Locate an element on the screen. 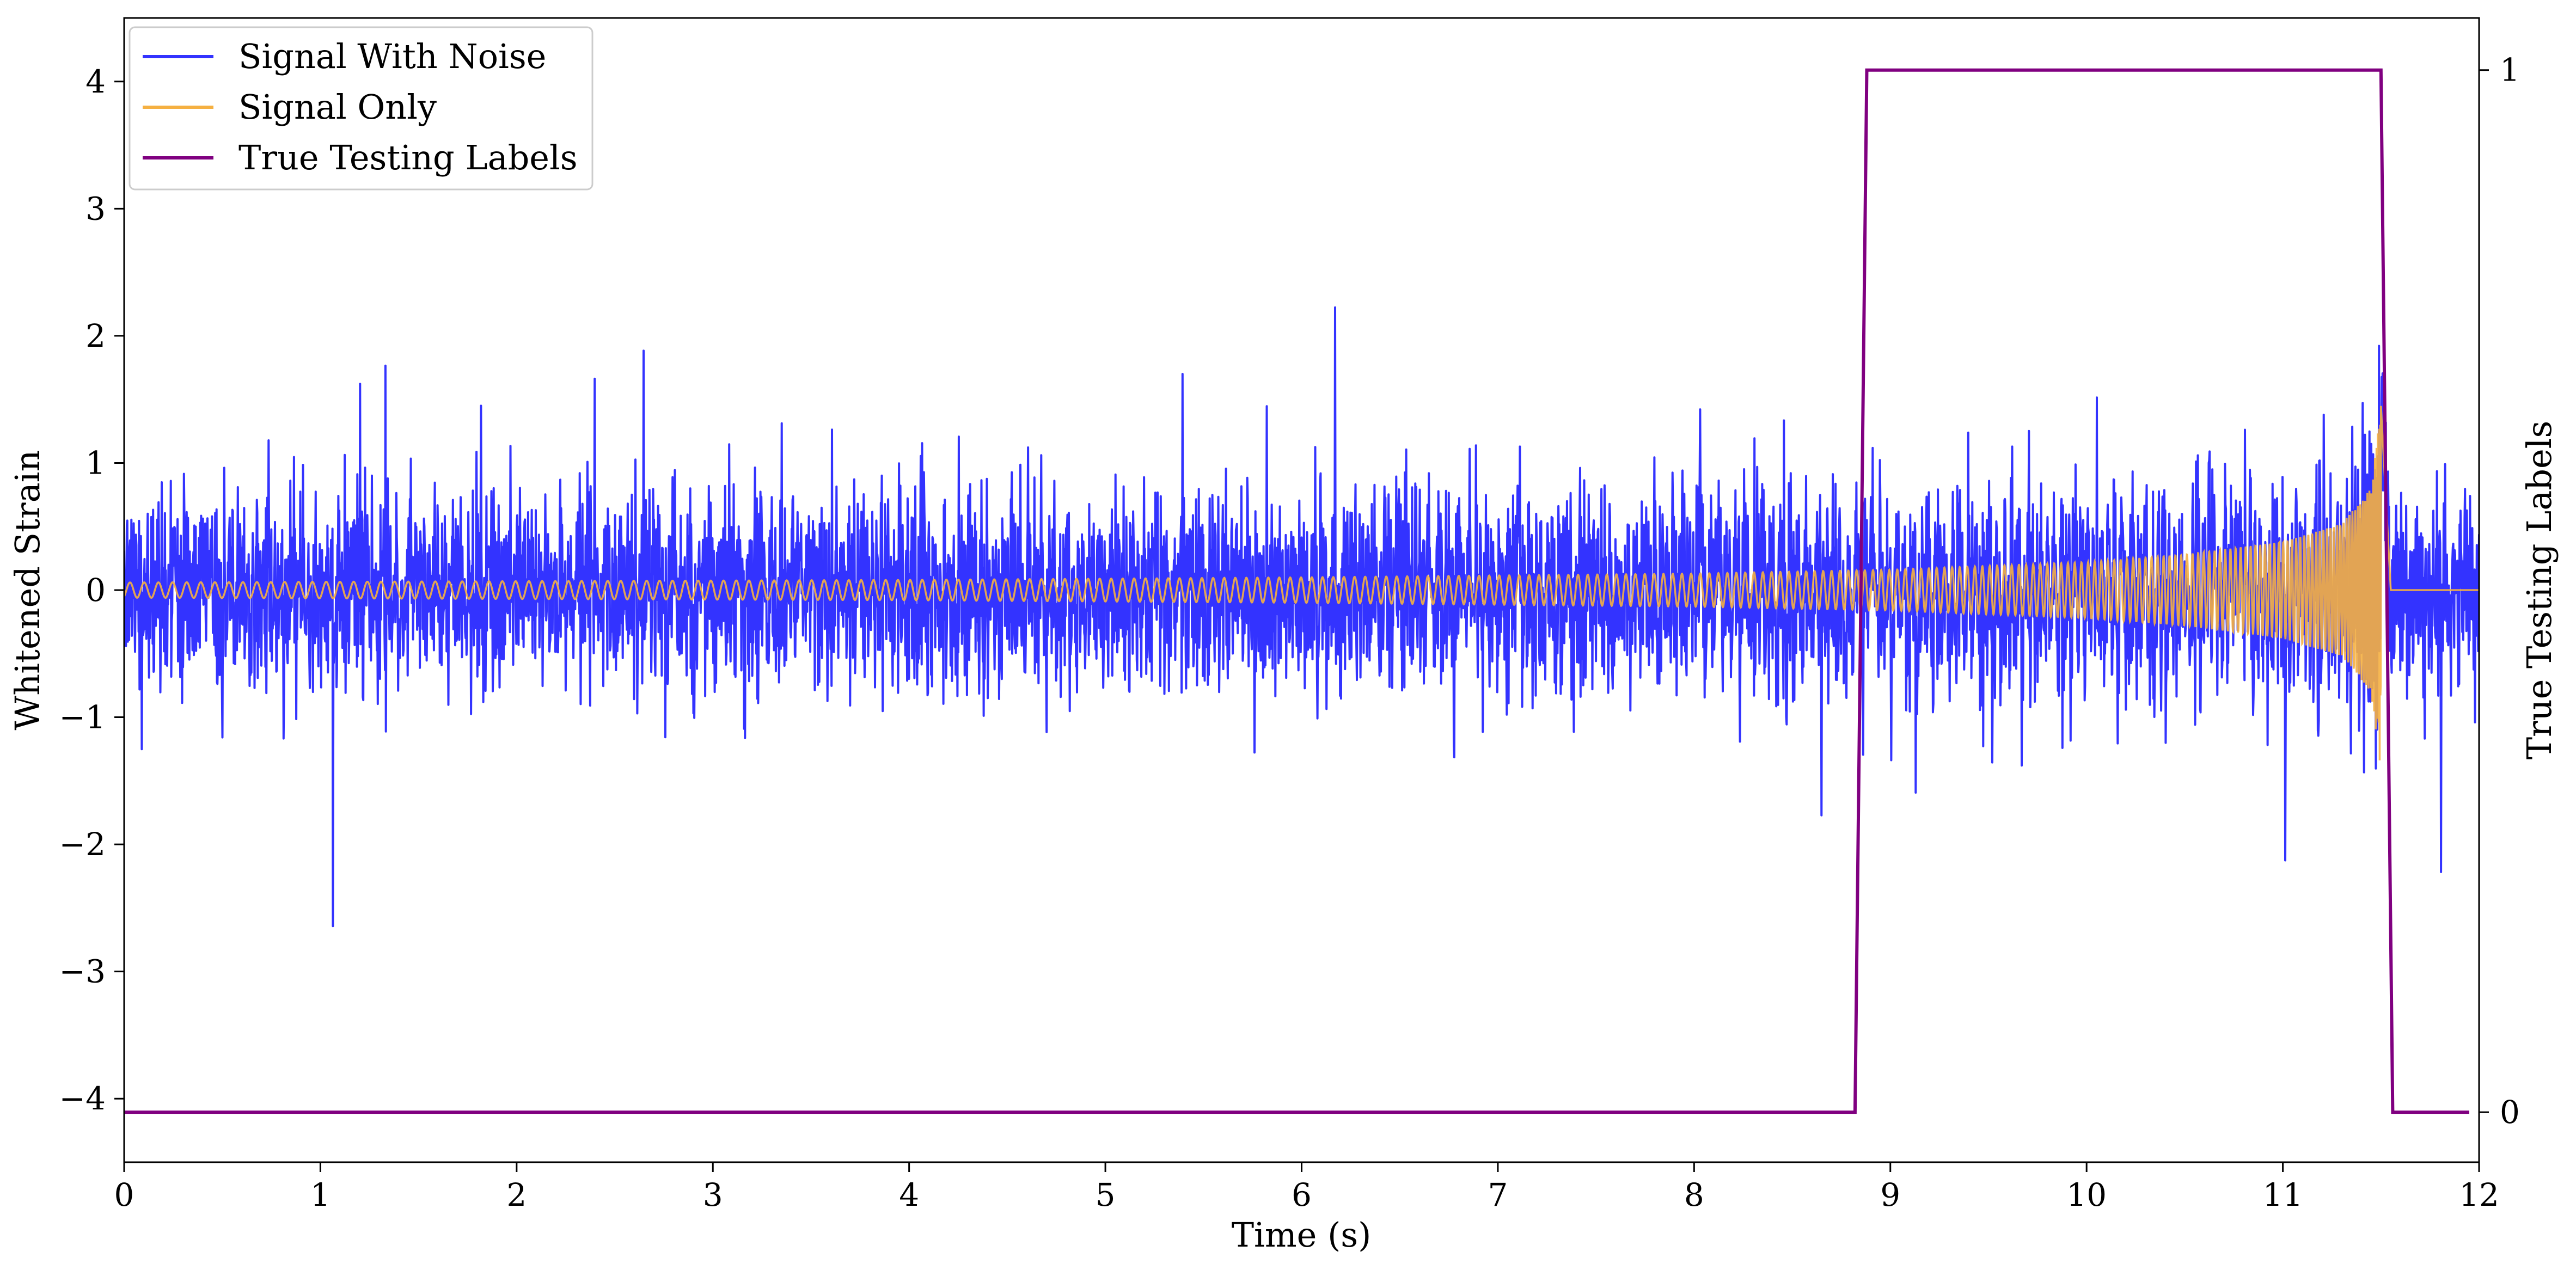  y2-axis: 10 is located at coordinates (2499, 591).